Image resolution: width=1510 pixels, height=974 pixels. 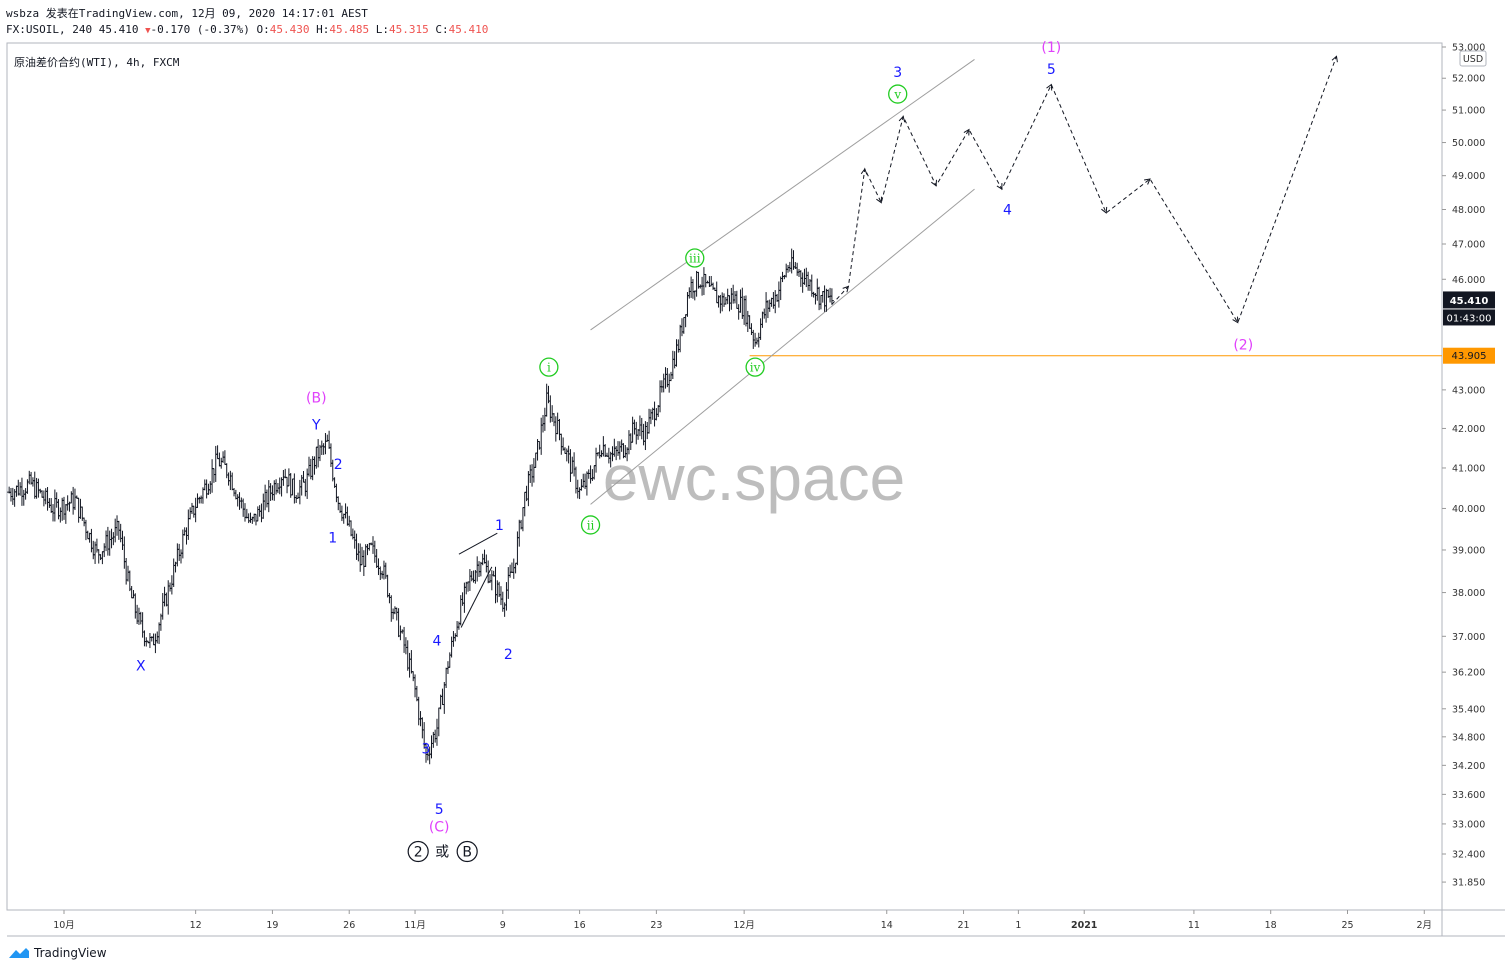 What do you see at coordinates (1018, 925) in the screenshot?
I see `x-tick-label: 1` at bounding box center [1018, 925].